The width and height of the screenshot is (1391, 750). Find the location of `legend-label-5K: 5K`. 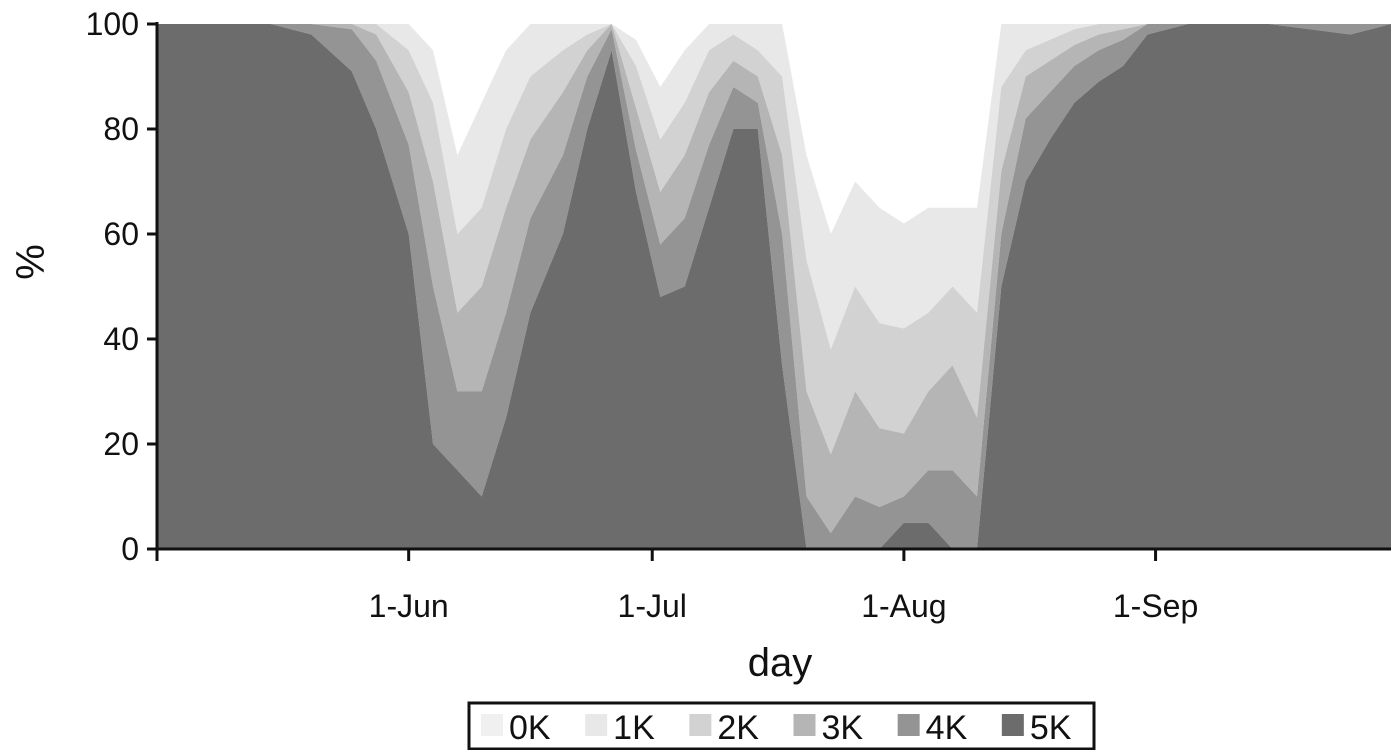

legend-label-5K: 5K is located at coordinates (1051, 728).